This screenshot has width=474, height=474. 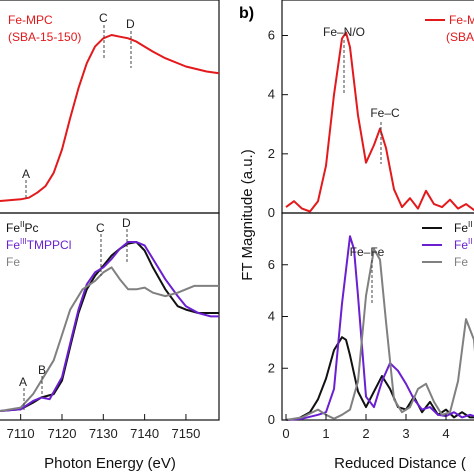 I want to click on annot-fe-fe: Fe–Fe, so click(x=367, y=252).